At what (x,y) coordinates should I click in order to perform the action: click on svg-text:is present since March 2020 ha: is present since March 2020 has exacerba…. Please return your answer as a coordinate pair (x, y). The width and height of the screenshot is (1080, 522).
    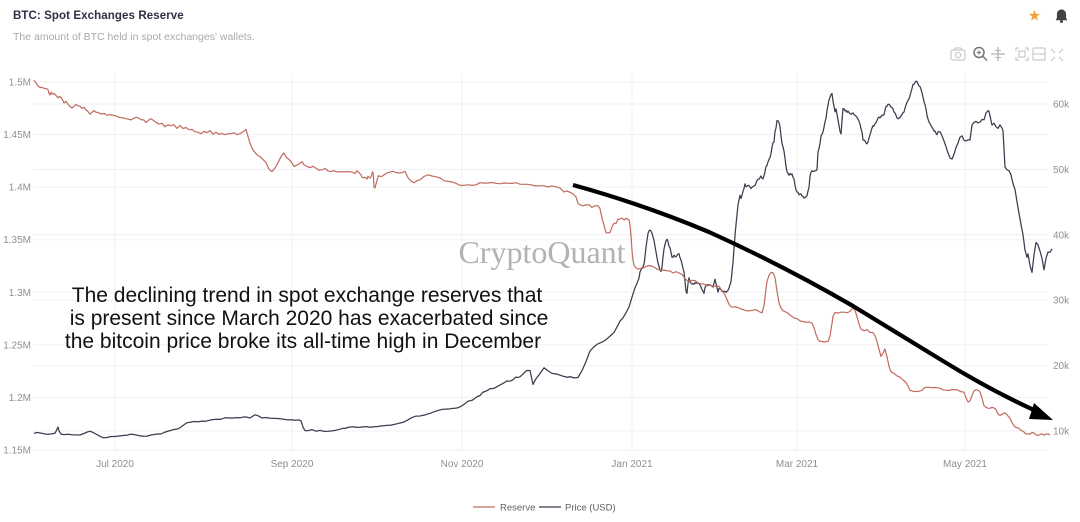
    Looking at the image, I should click on (309, 318).